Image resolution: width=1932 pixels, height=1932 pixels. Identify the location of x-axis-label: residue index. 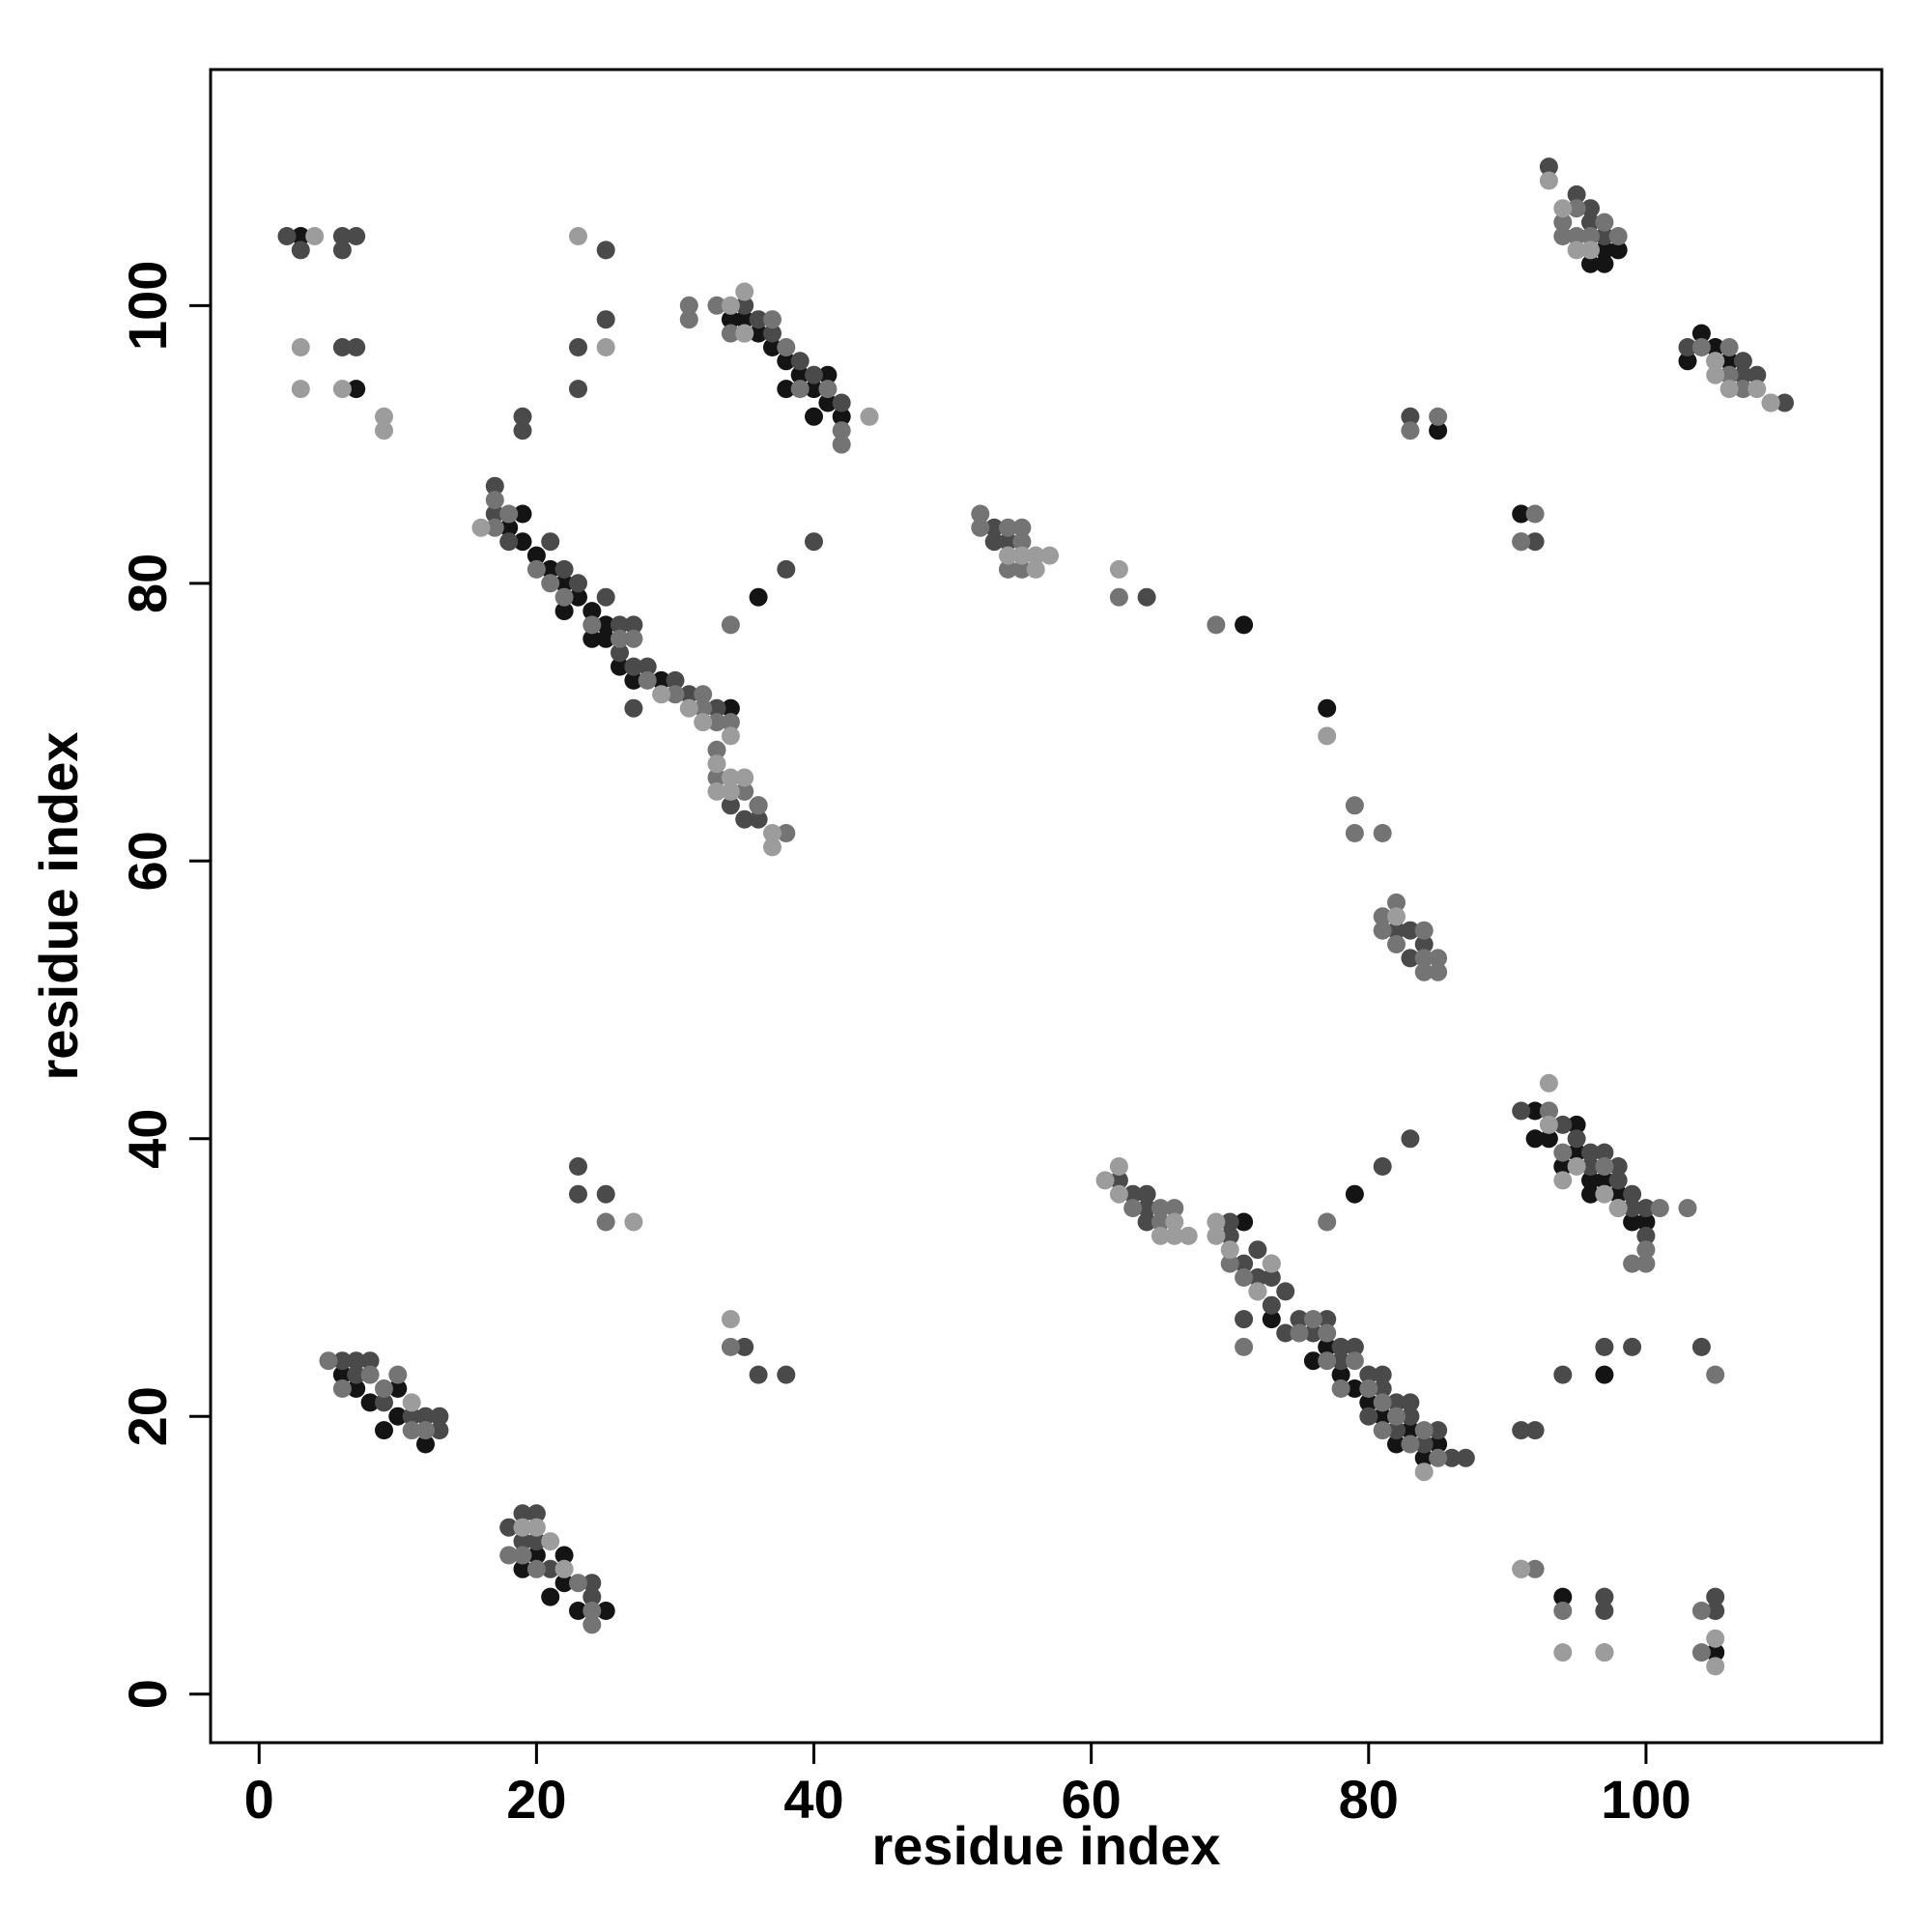
(1045, 1845).